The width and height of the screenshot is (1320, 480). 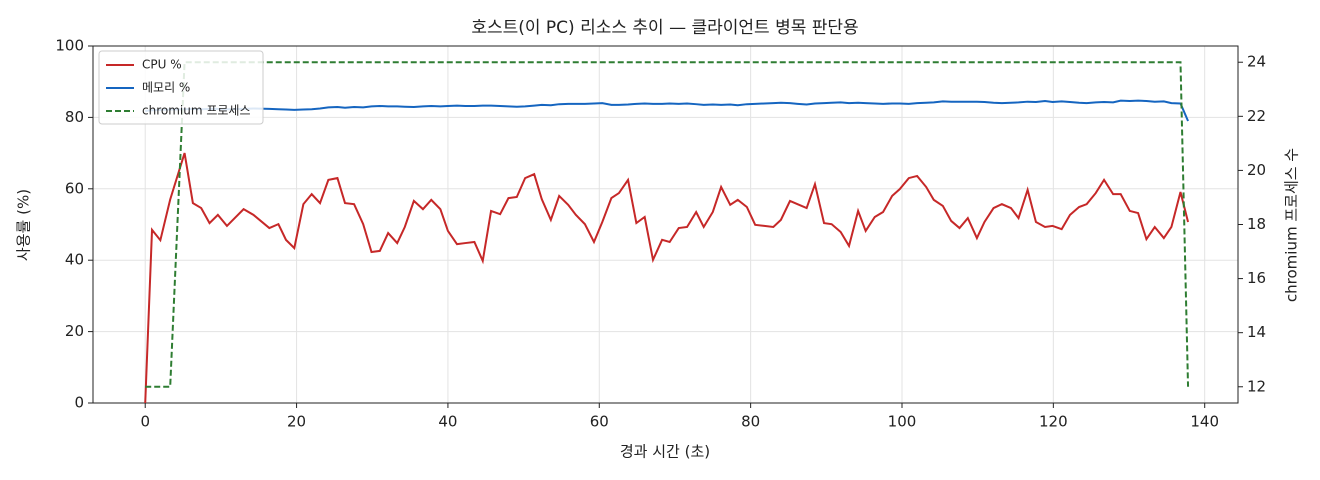 I want to click on y2-tick-label: 16, so click(x=1256, y=278).